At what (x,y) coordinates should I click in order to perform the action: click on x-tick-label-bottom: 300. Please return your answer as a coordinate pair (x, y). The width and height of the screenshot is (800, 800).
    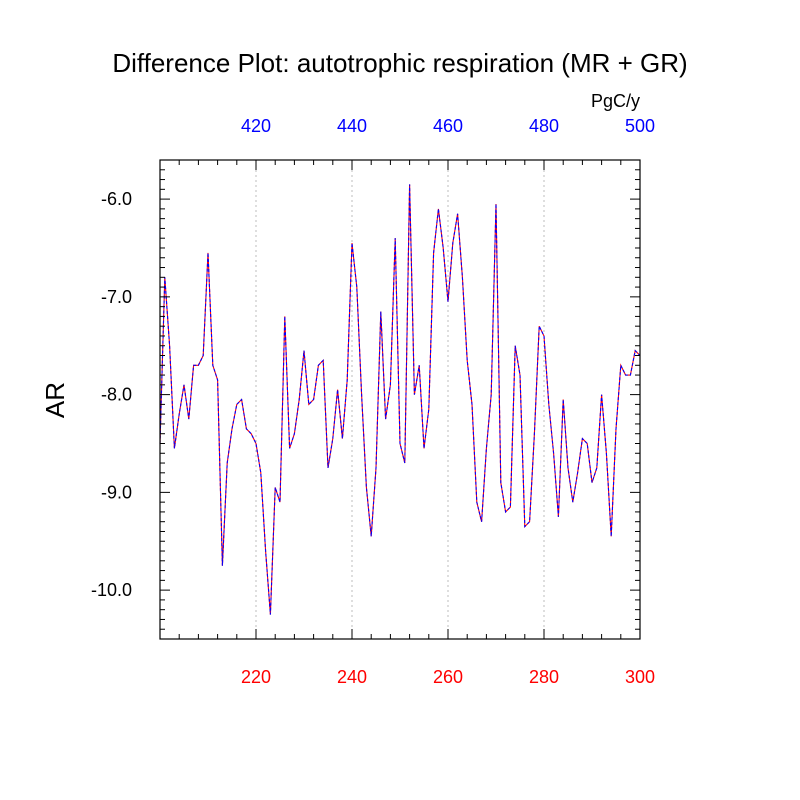
    Looking at the image, I should click on (640, 677).